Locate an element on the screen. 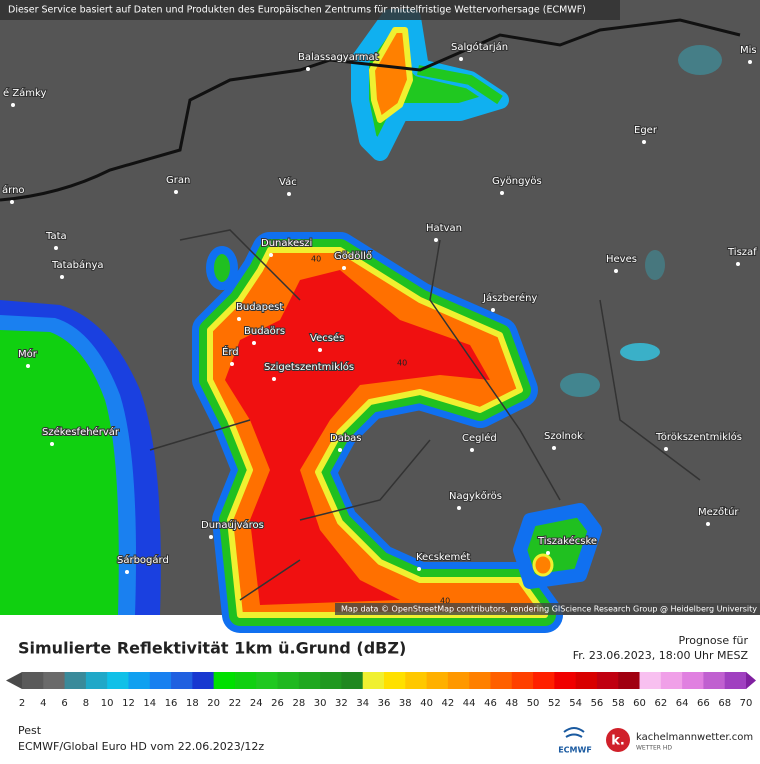 This screenshot has width=760, height=764. svg-text: k. is located at coordinates (618, 741).